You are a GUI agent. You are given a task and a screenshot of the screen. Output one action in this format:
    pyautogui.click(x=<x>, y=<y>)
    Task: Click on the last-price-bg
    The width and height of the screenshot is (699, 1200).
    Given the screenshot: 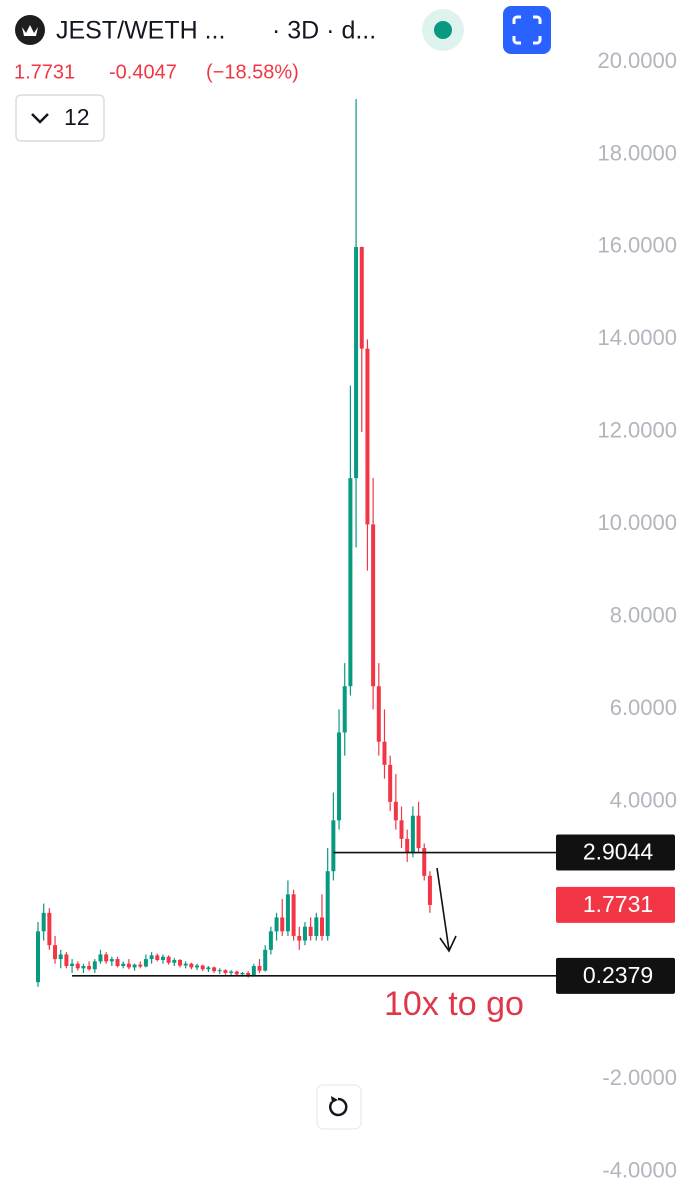 What is the action you would take?
    pyautogui.click(x=615, y=904)
    